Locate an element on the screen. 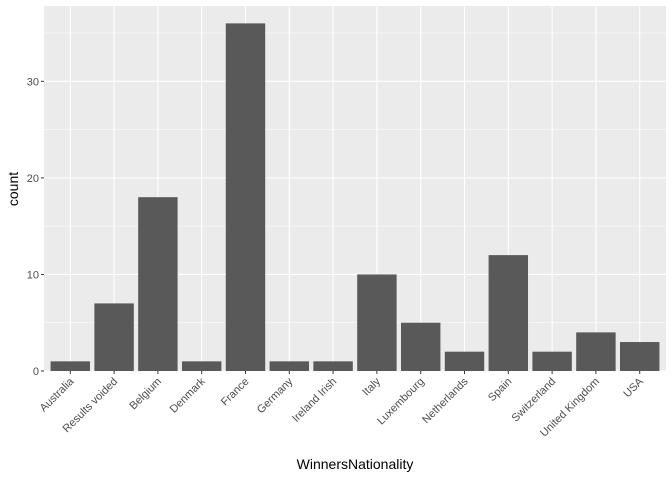 Image resolution: width=672 pixels, height=480 pixels. bar-germany is located at coordinates (289, 366).